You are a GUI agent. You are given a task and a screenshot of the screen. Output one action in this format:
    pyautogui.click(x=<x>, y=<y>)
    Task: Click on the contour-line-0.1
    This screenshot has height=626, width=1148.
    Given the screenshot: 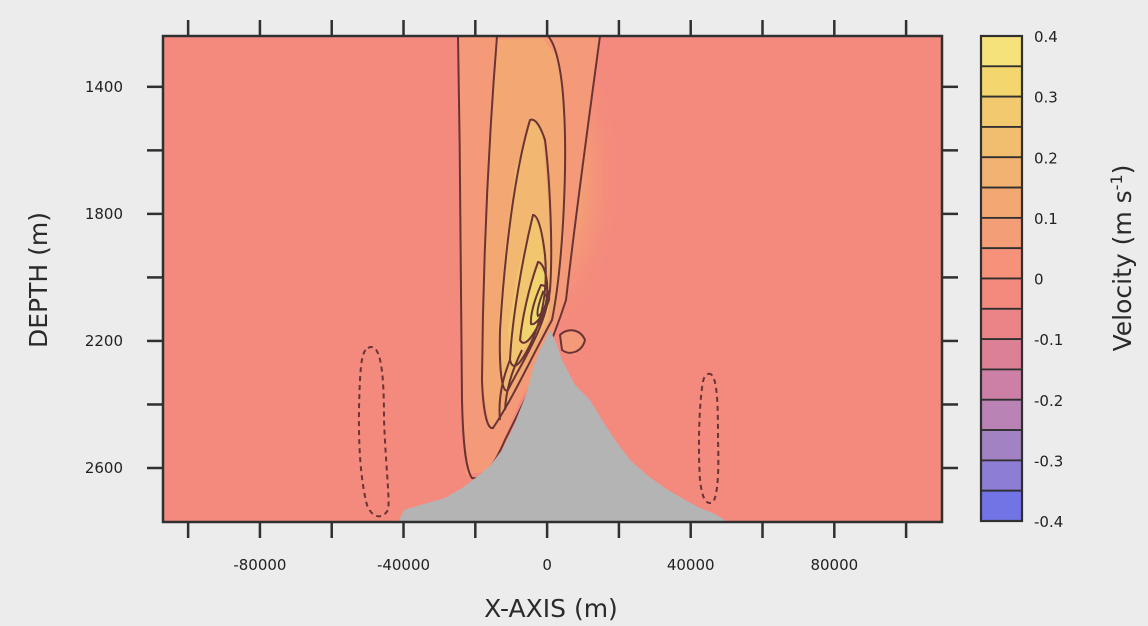 What is the action you would take?
    pyautogui.click(x=523, y=232)
    